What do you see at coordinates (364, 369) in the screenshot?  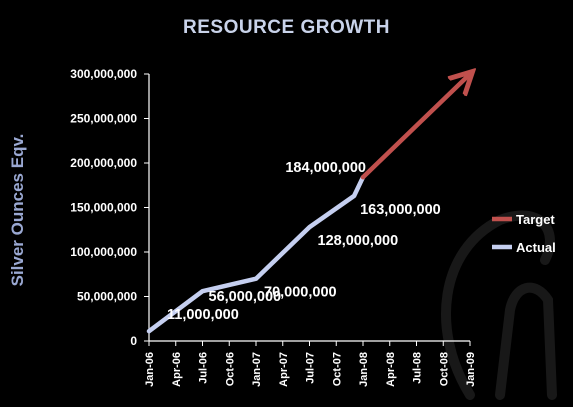 I see `x-tick-label: Jan-08` at bounding box center [364, 369].